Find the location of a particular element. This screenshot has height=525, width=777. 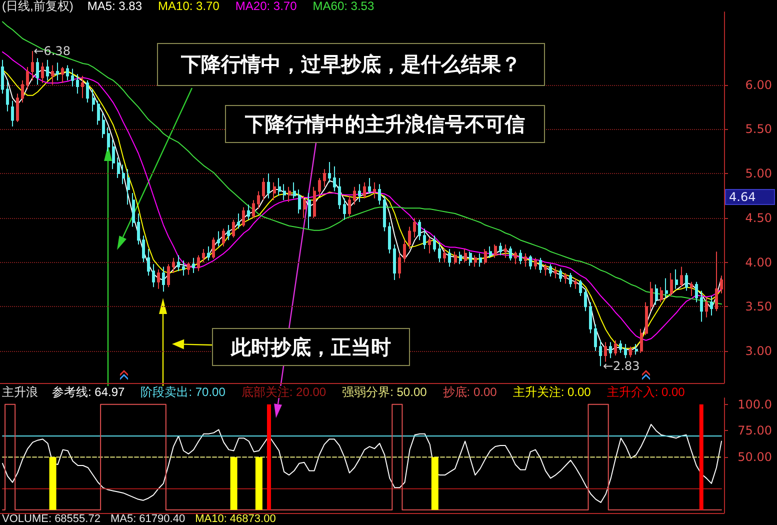

annotation: 下降行情中，过早抄底，是什么结果？ is located at coordinates (351, 64).